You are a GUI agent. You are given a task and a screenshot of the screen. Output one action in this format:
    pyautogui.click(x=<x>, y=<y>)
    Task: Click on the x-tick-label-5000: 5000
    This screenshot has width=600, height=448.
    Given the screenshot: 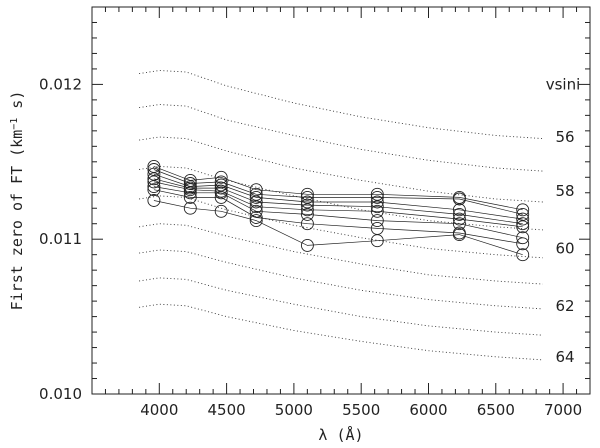 What is the action you would take?
    pyautogui.click(x=294, y=410)
    